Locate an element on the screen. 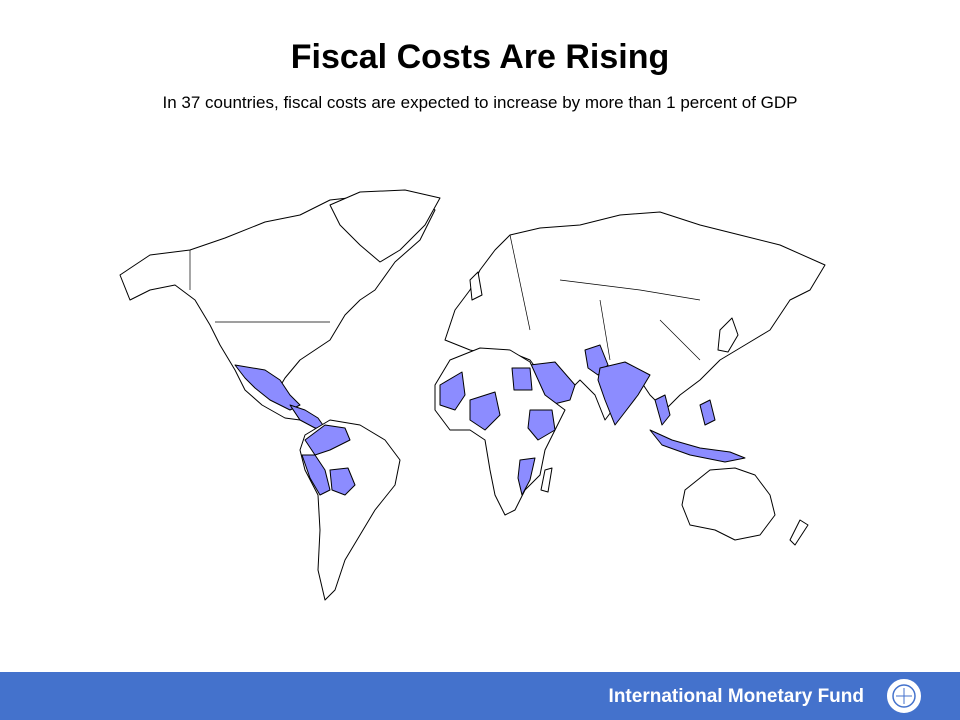  india is located at coordinates (624, 393).